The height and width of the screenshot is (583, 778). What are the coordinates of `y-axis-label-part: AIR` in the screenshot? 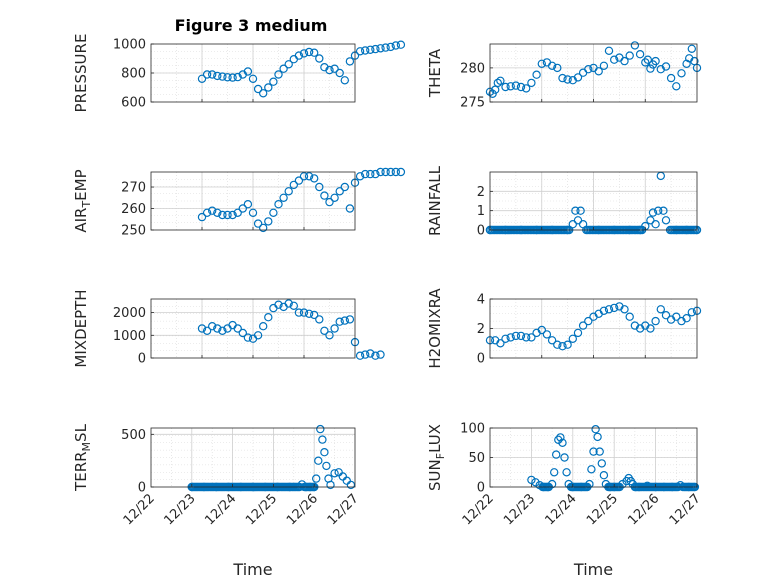 It's located at (81, 220).